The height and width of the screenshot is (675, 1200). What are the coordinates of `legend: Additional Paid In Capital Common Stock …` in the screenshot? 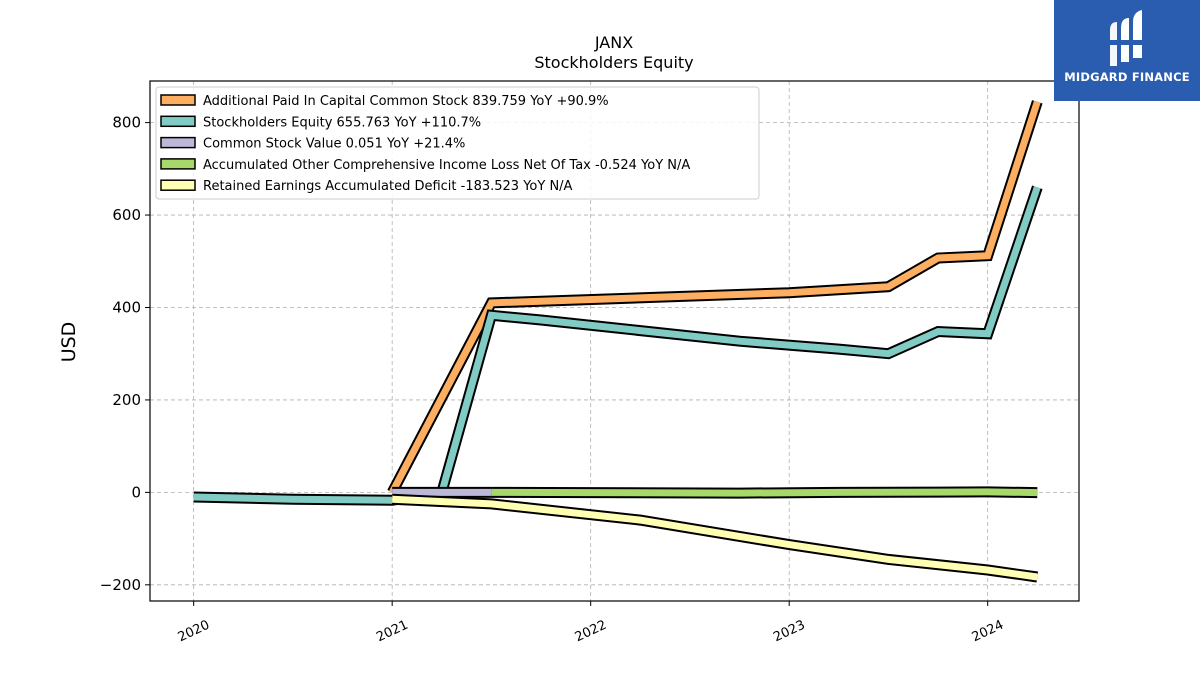 It's located at (457, 143).